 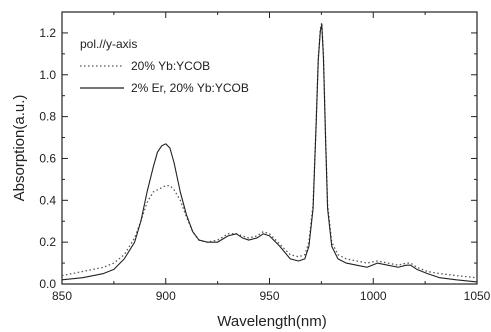 I want to click on x-tick-label: 1000, so click(x=373, y=296).